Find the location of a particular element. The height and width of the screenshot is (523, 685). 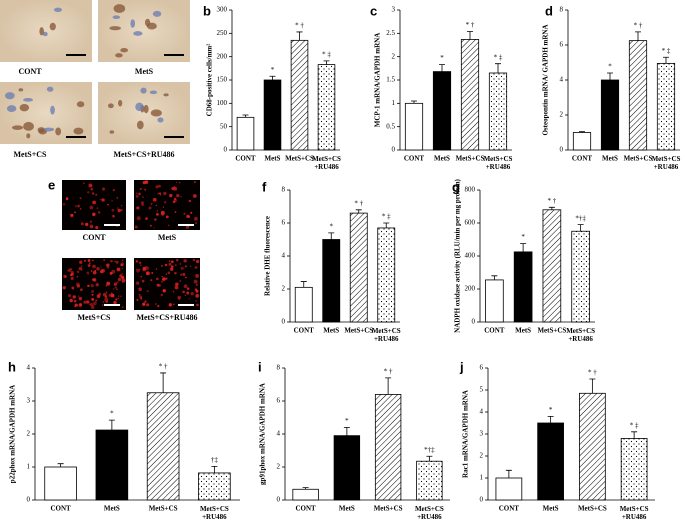

image-label: MetS+CS+RU486 is located at coordinates (143, 154).